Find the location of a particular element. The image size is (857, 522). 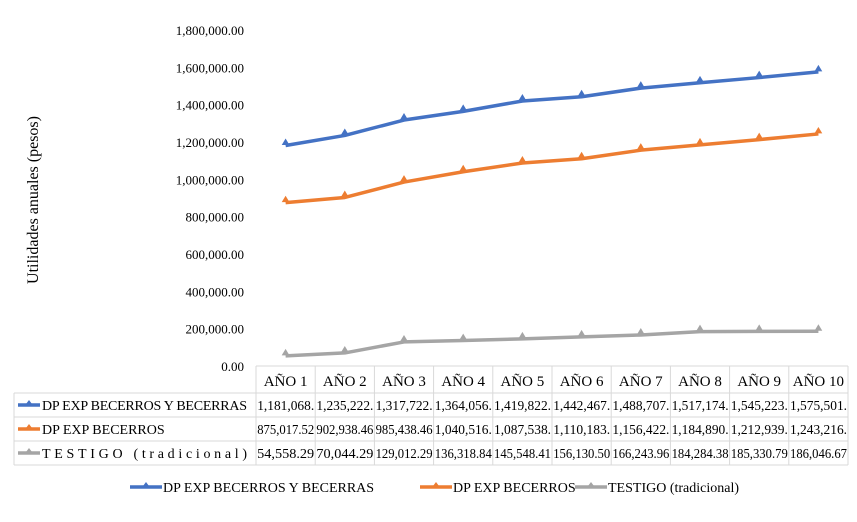

table-series-name: DP EXP BECERROS is located at coordinates (103, 430).